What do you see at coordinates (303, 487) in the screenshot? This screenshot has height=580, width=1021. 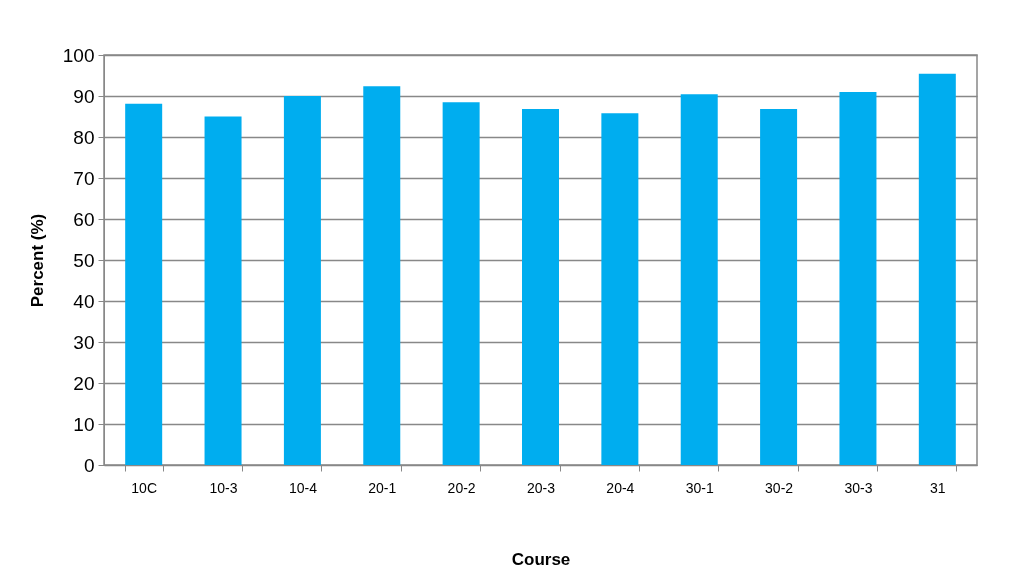 I see `x-tick-label: 10-4` at bounding box center [303, 487].